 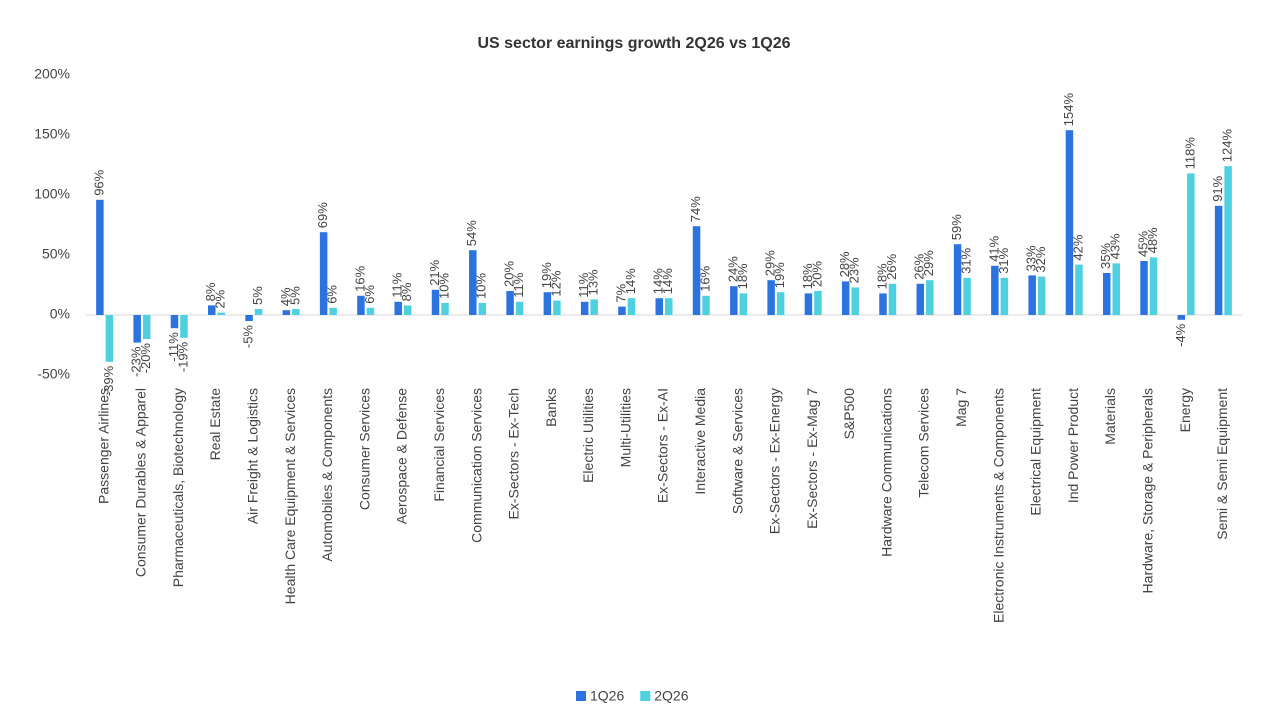 I want to click on value-label: 45%, so click(x=1142, y=244).